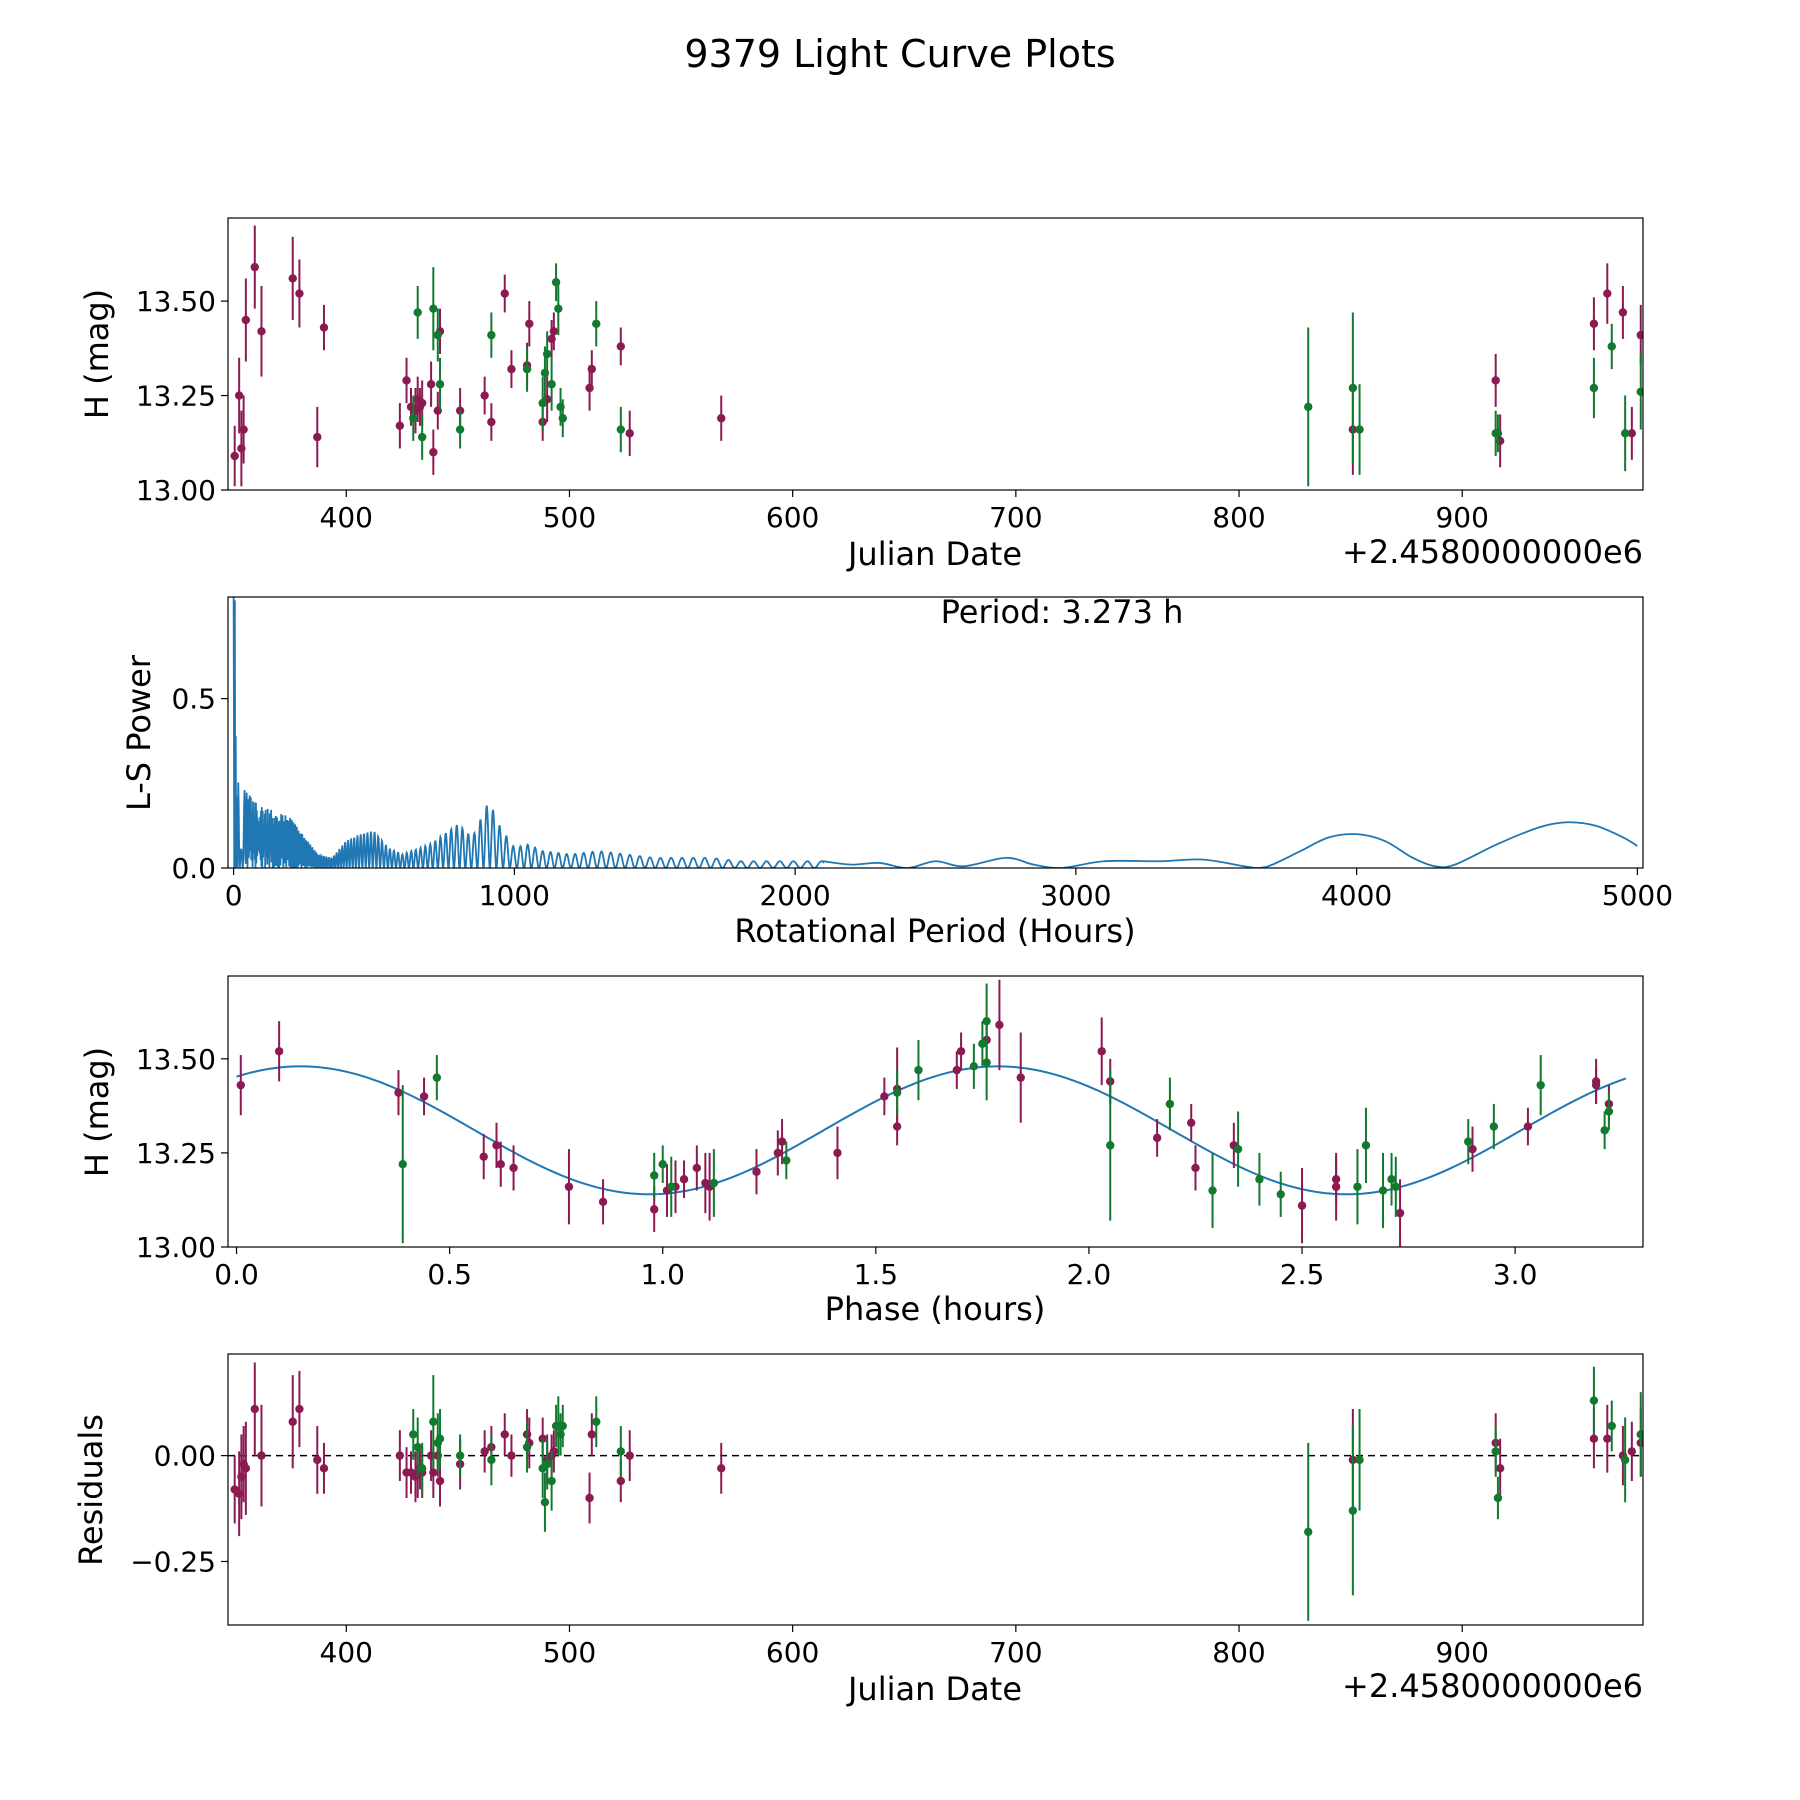 This screenshot has width=1800, height=1800. I want to click on phased-fit-curve, so click(931, 1130).